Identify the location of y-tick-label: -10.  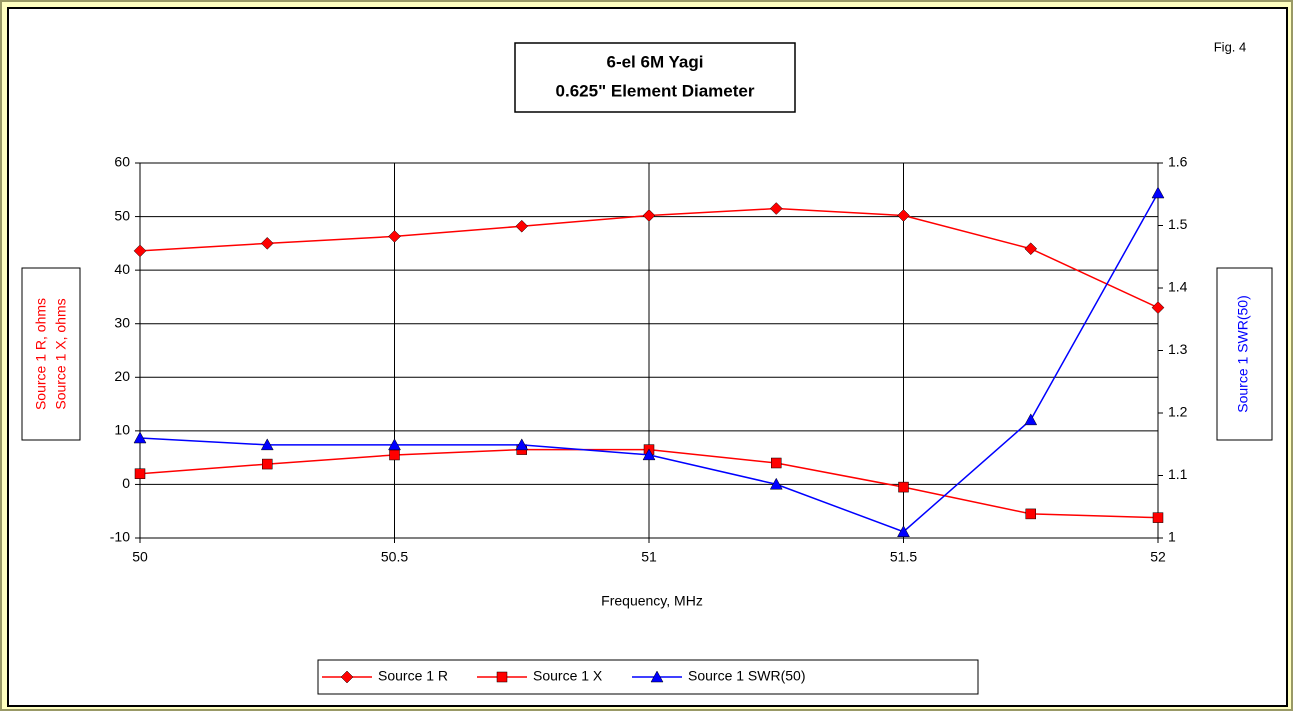
(120, 537).